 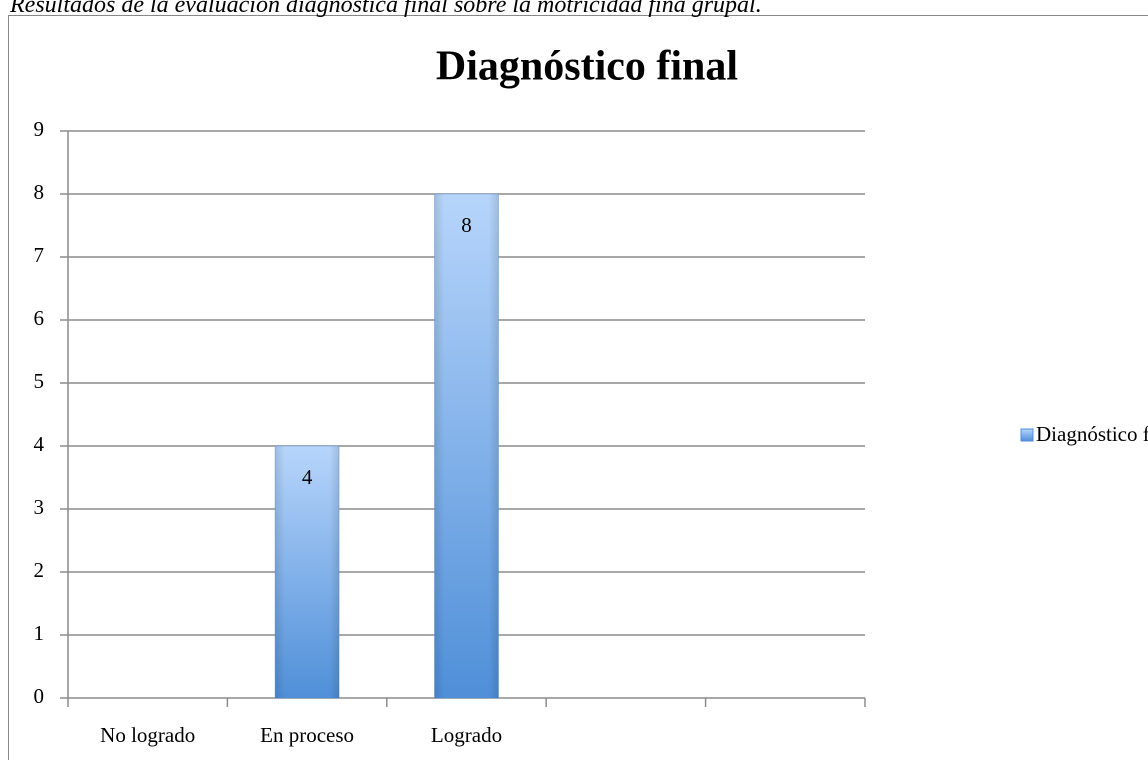 I want to click on x-tick-label: En proceso, so click(x=307, y=735).